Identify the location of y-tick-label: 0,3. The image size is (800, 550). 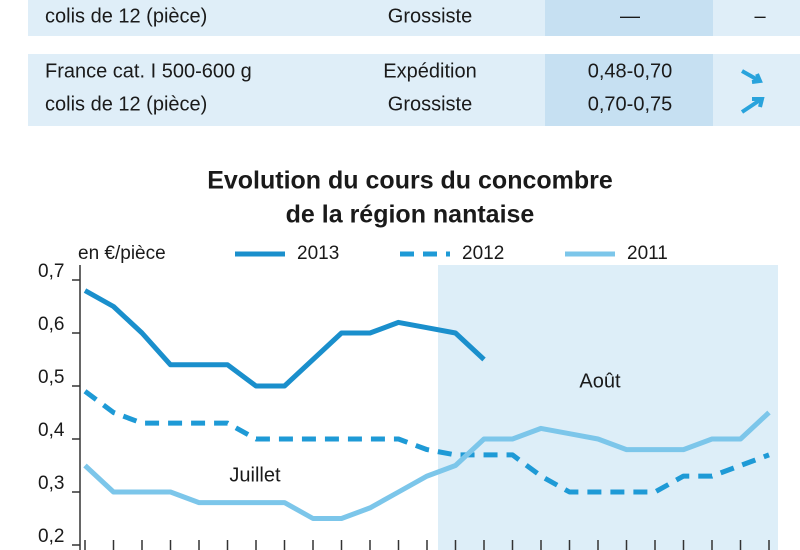
(51, 483).